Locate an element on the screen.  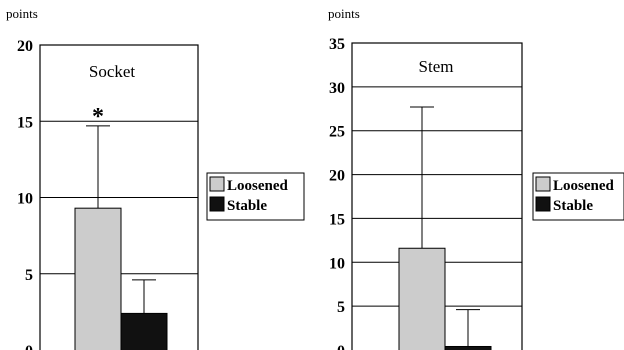
y-tick-label: 30 is located at coordinates (337, 88).